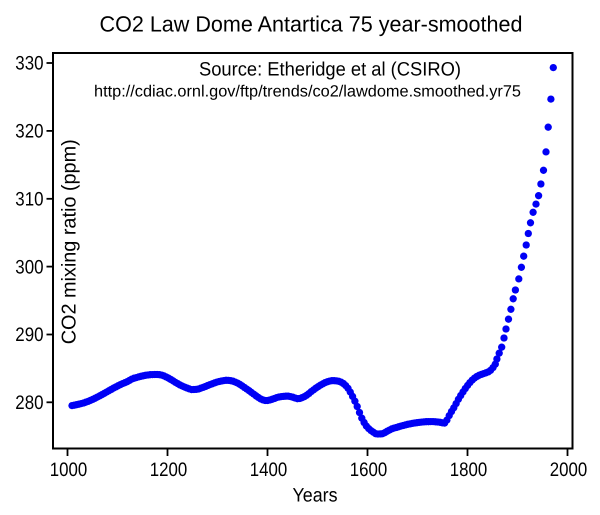 The height and width of the screenshot is (515, 600). What do you see at coordinates (330, 69) in the screenshot?
I see `svg-text:Source: Etheridge et al (CSIRO: Source: Etheridge et al (CSIRO)` at bounding box center [330, 69].